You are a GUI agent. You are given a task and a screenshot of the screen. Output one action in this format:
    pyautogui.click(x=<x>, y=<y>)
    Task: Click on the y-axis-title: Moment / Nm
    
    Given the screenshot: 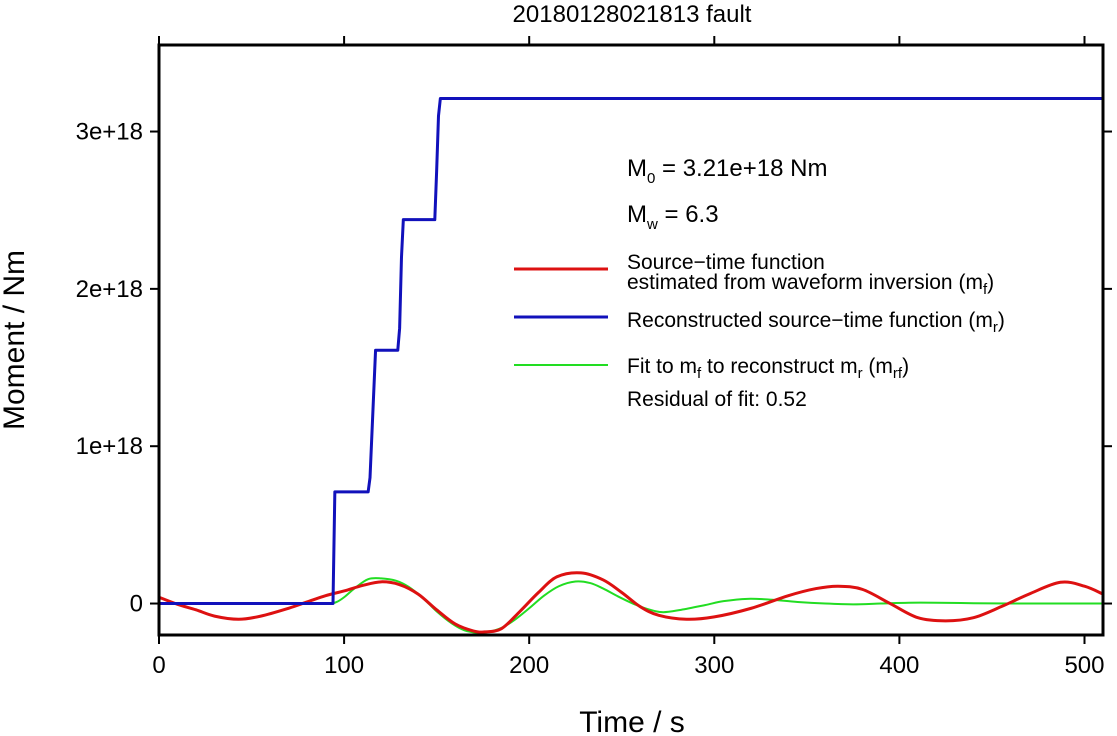 What is the action you would take?
    pyautogui.click(x=15, y=340)
    